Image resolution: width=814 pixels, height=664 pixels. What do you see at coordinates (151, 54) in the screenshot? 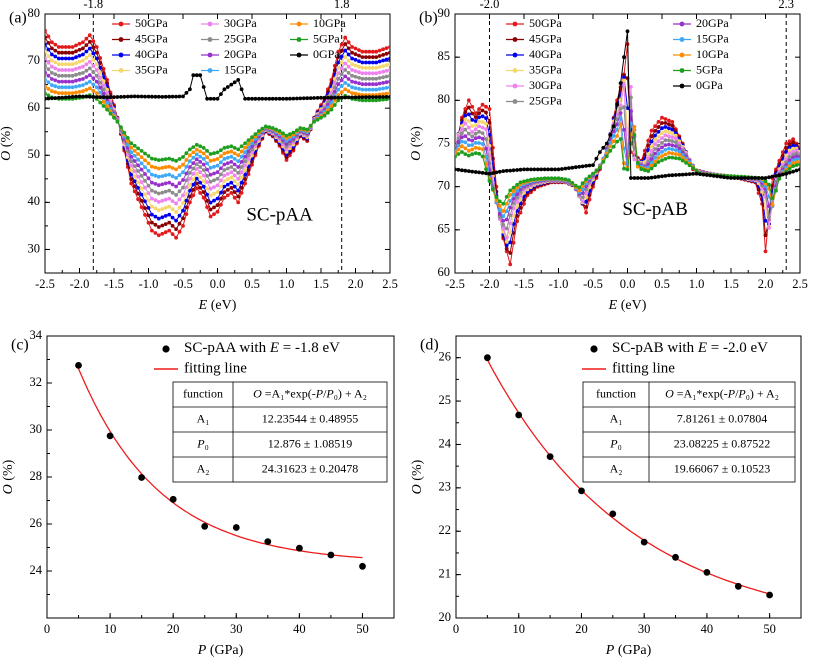
I see `legend-entry: 40GPa` at bounding box center [151, 54].